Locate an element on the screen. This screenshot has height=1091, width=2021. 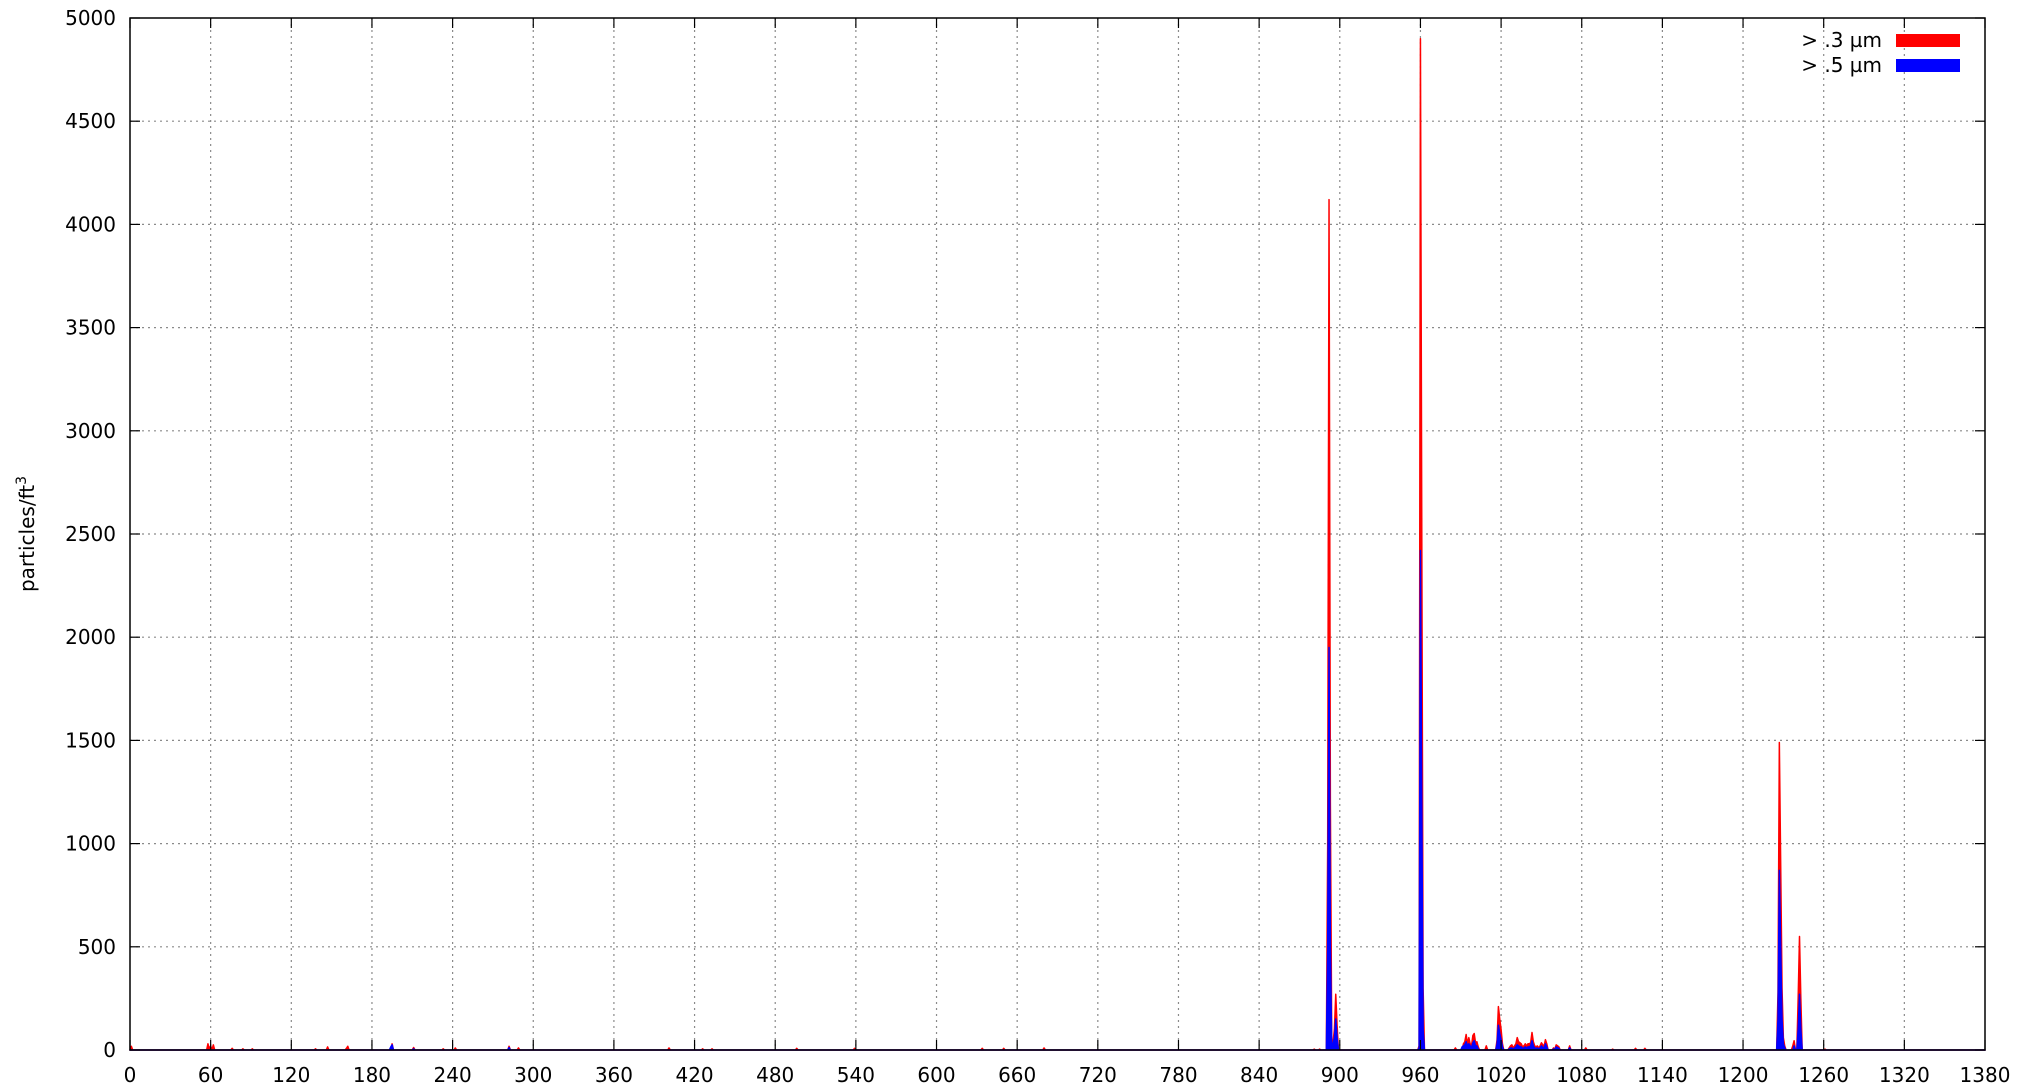
y-tick-label: 3500 is located at coordinates (90, 328).